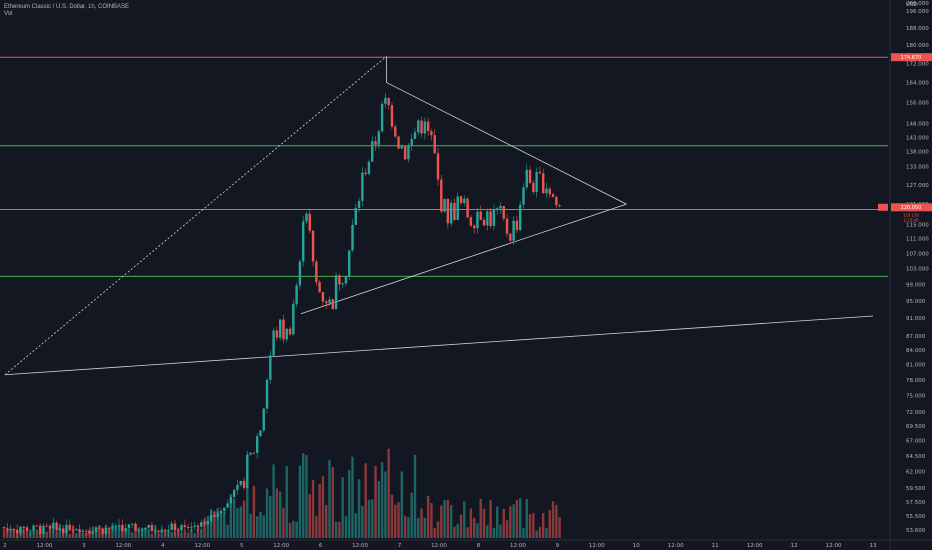 Image resolution: width=932 pixels, height=550 pixels. Describe the element at coordinates (916, 473) in the screenshot. I see `y-tick-label: 62.000` at that location.